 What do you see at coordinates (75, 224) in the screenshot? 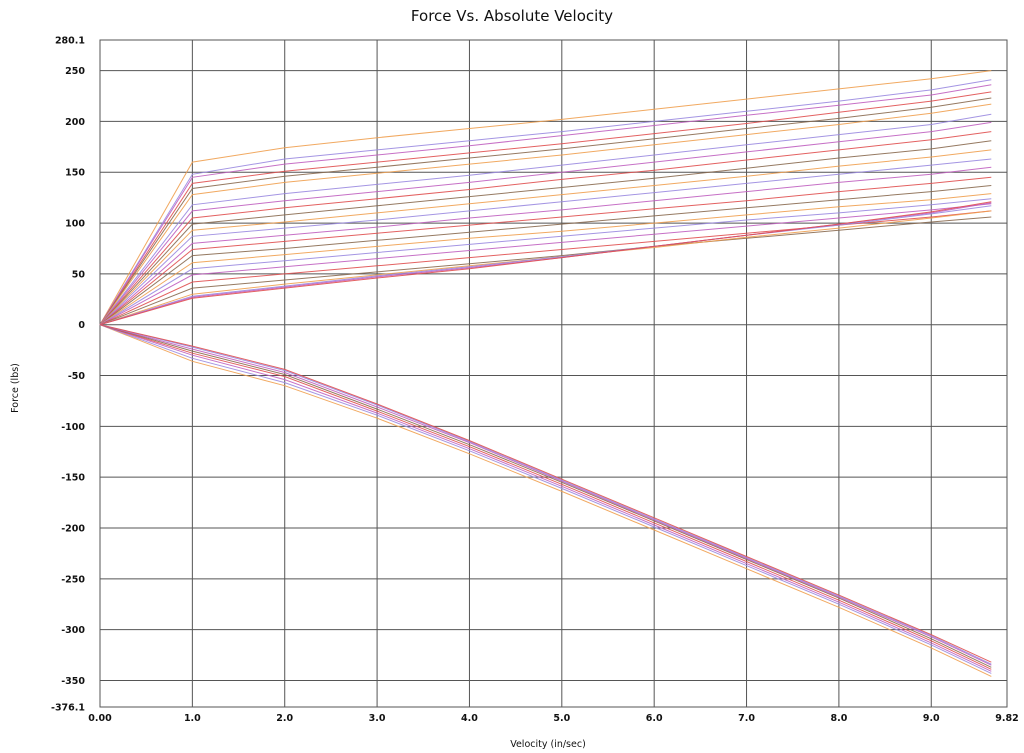
I see `y-tick-label: 100` at bounding box center [75, 224].